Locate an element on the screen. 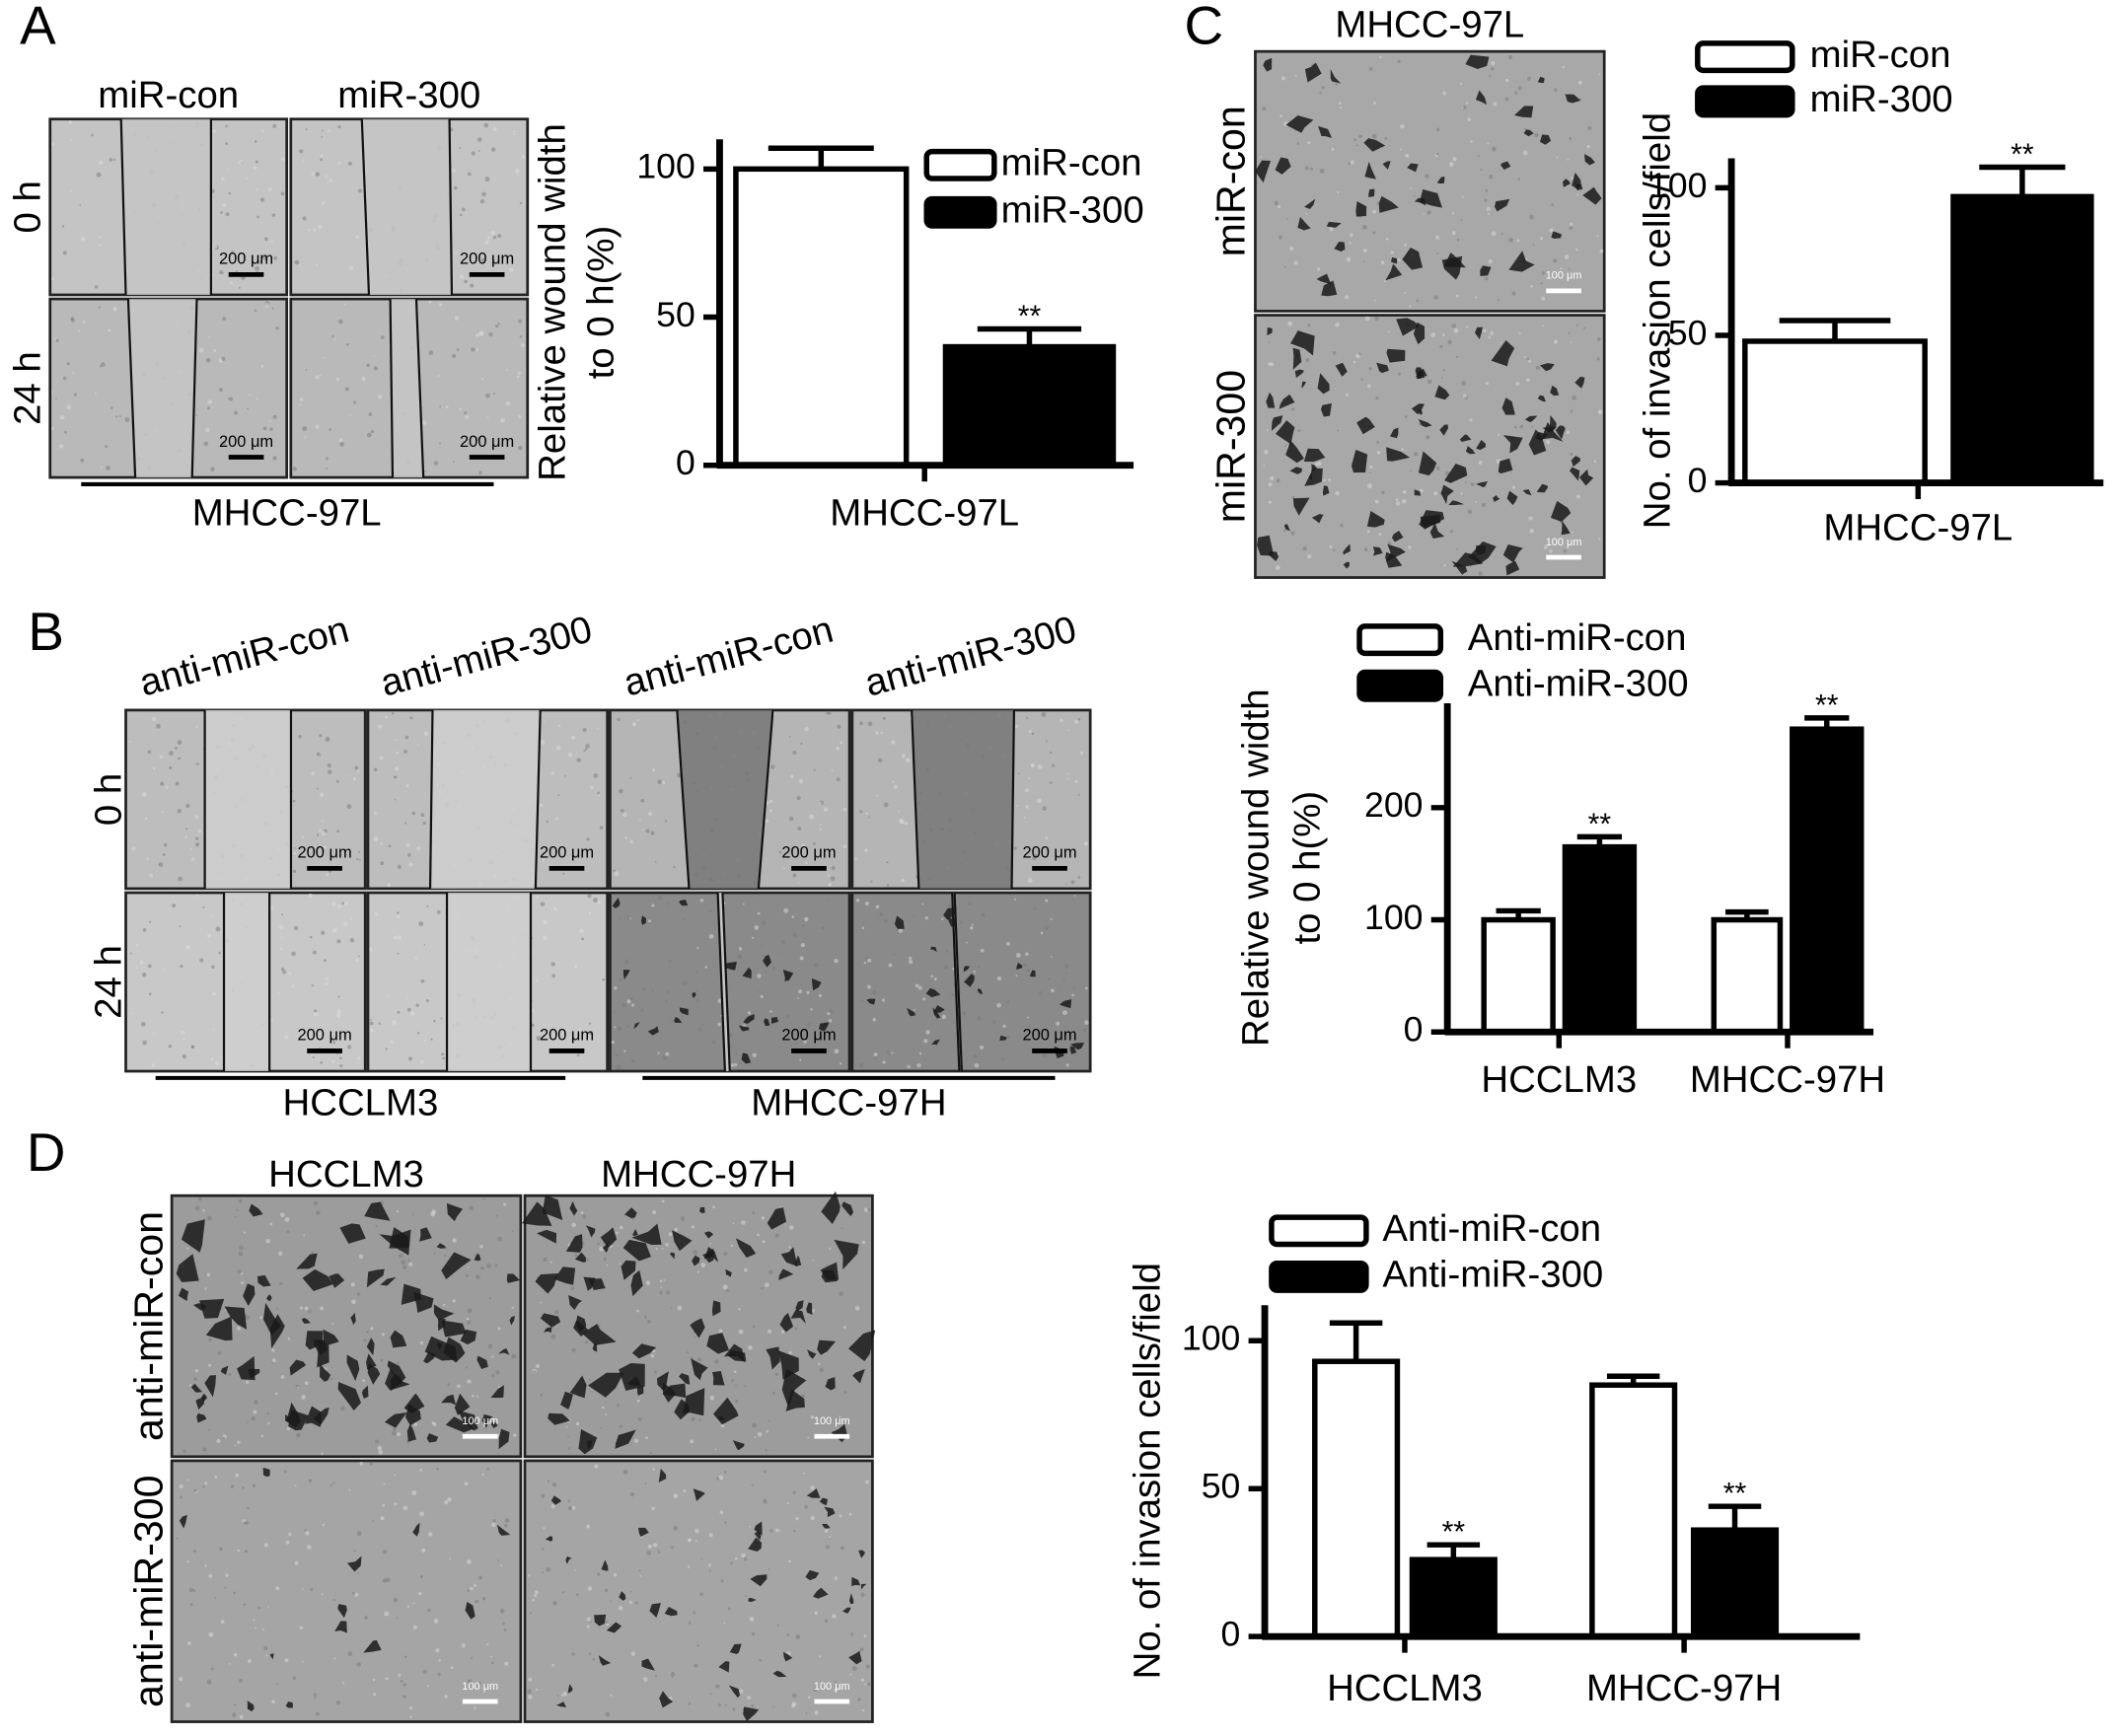 The width and height of the screenshot is (2121, 1736). x-tick-label: MHCC-97L is located at coordinates (1917, 528).